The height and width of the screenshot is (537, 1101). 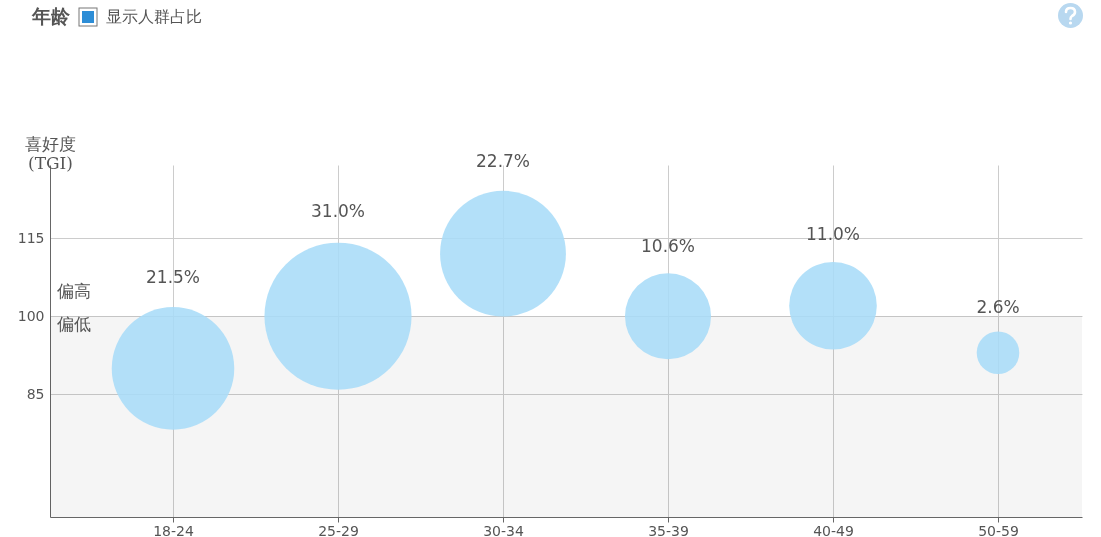 I want to click on data-label: 31.0%, so click(x=338, y=211).